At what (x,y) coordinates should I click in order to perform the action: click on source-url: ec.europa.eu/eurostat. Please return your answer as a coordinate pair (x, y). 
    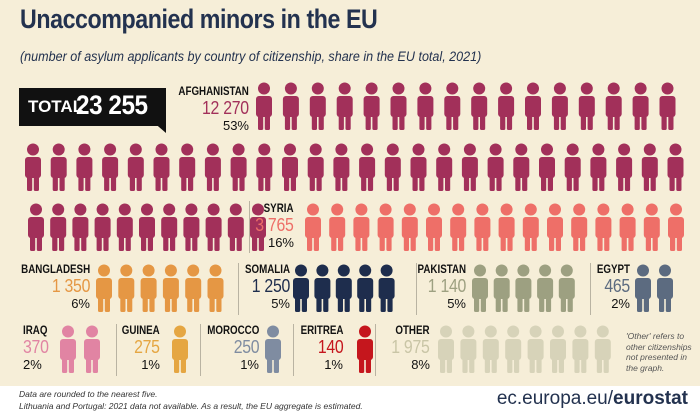
    Looking at the image, I should click on (592, 399).